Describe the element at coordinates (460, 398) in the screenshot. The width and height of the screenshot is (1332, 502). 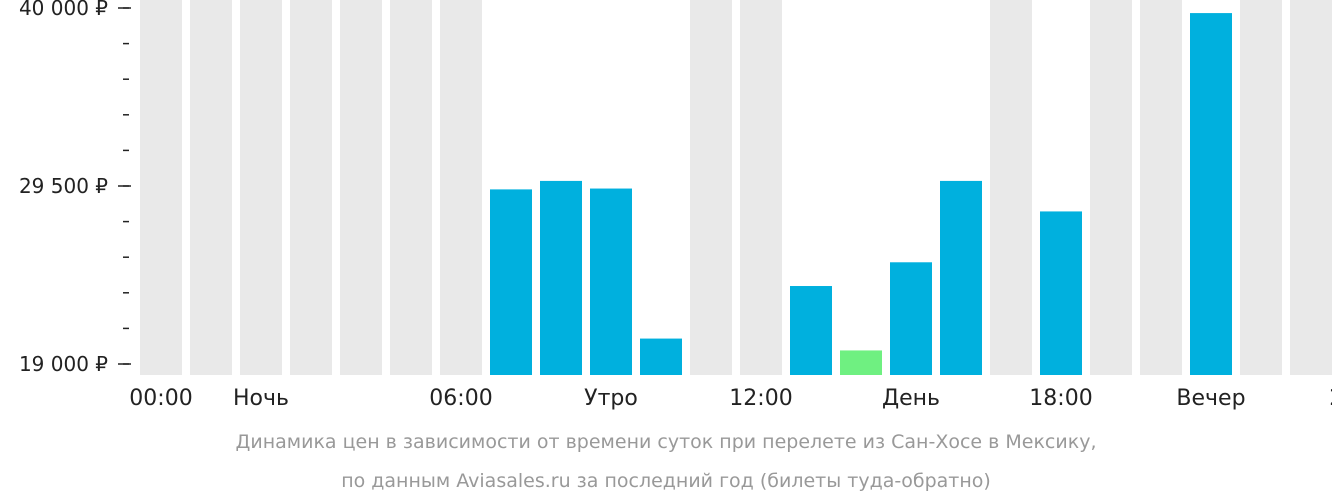
I see `x-tick-label: 06:00` at that location.